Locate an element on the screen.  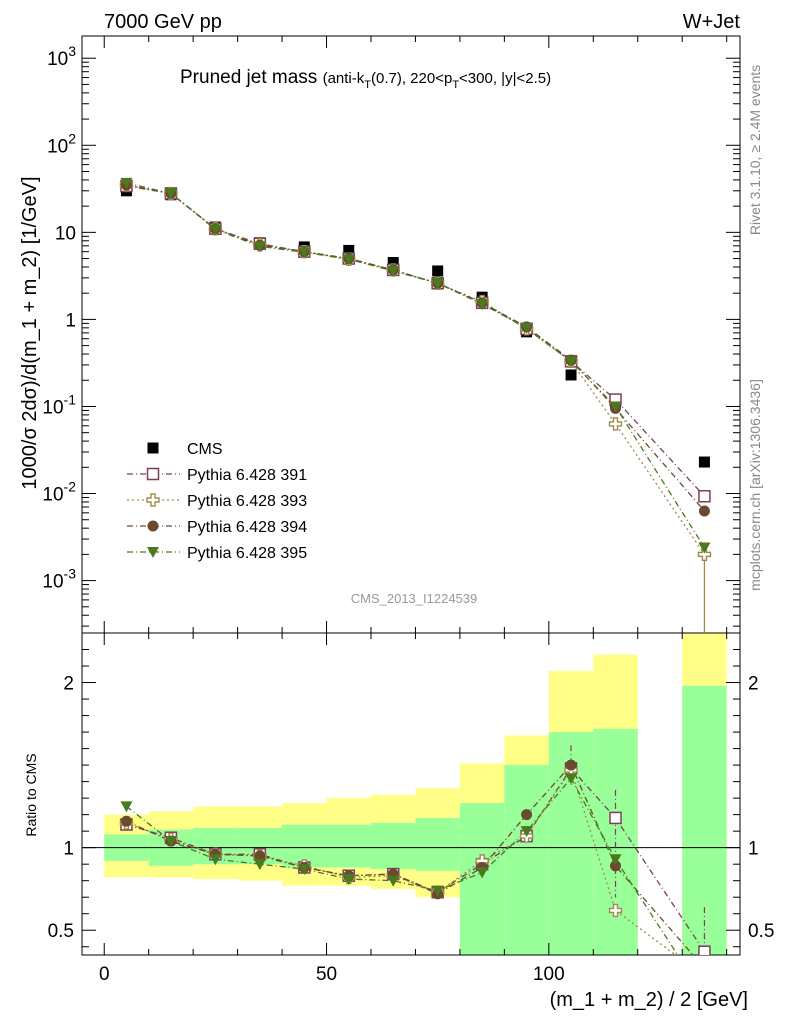
legend-label-pythia-6-428-391: Pythia 6.428 391 is located at coordinates (247, 475).